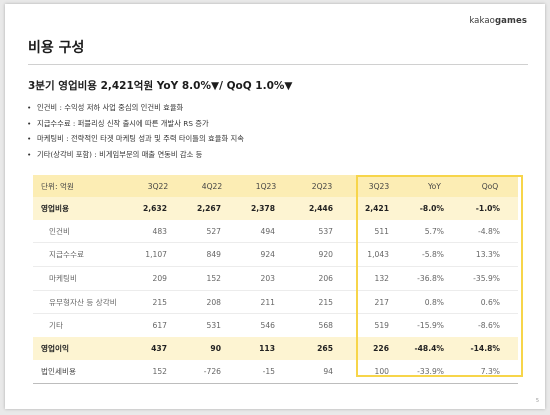 This screenshot has height=415, width=550. What do you see at coordinates (490, 208) in the screenshot?
I see `table-cell: -1.0%` at bounding box center [490, 208].